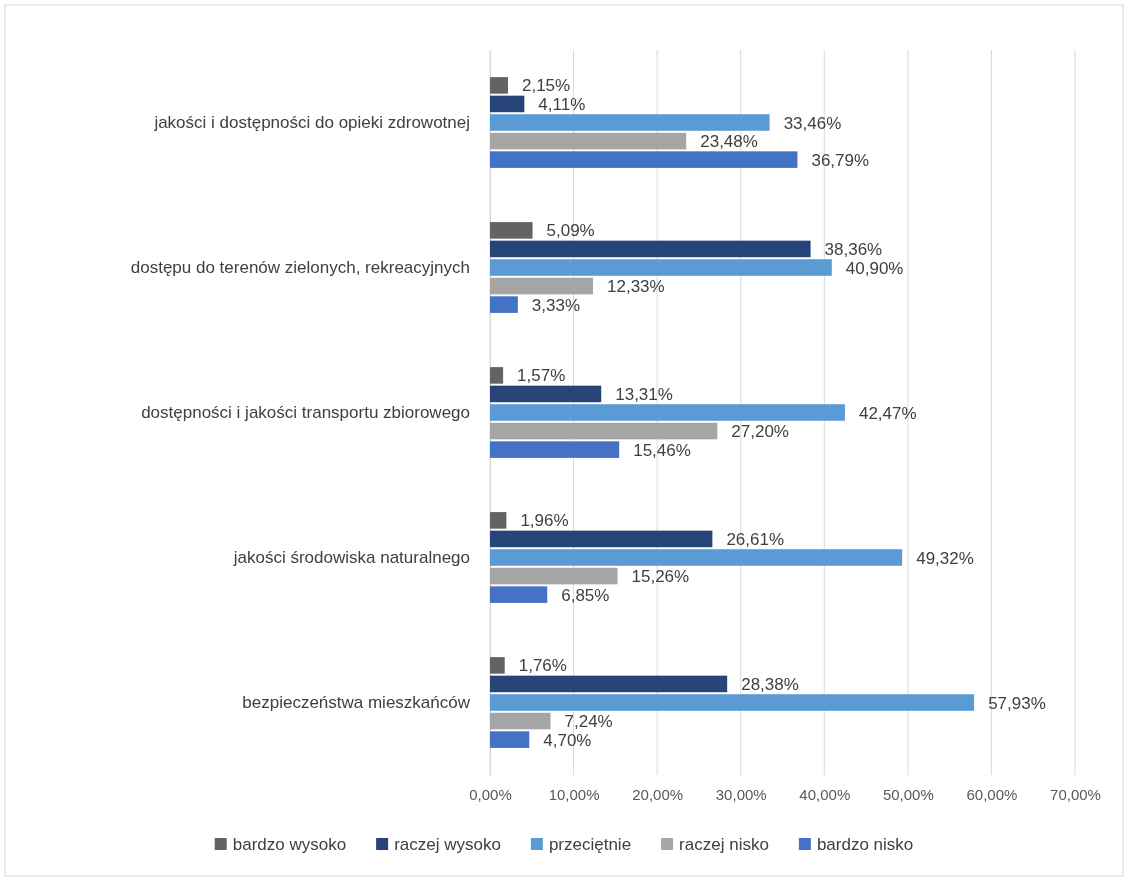  Describe the element at coordinates (644, 394) in the screenshot. I see `data-label: 13,31%` at that location.